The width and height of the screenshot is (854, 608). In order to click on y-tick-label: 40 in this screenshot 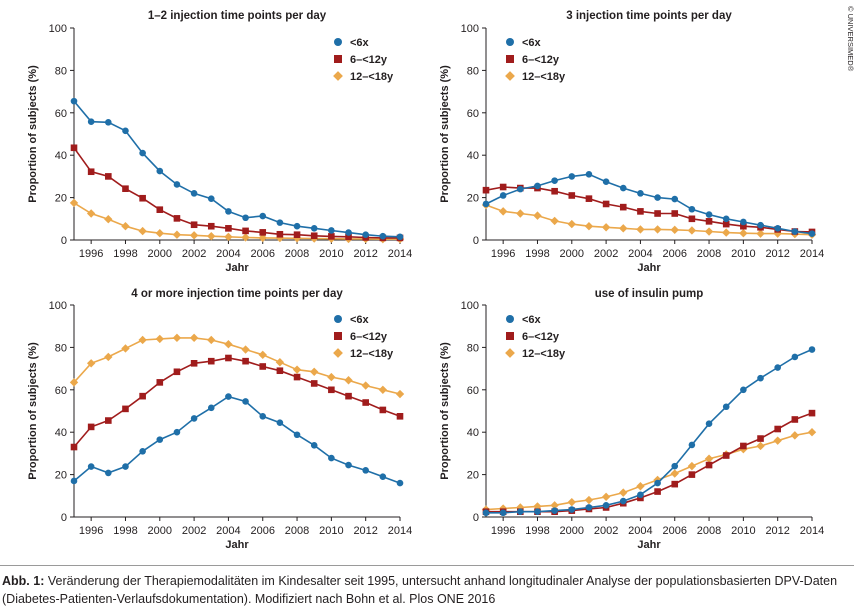, I will do `click(473, 433)`.